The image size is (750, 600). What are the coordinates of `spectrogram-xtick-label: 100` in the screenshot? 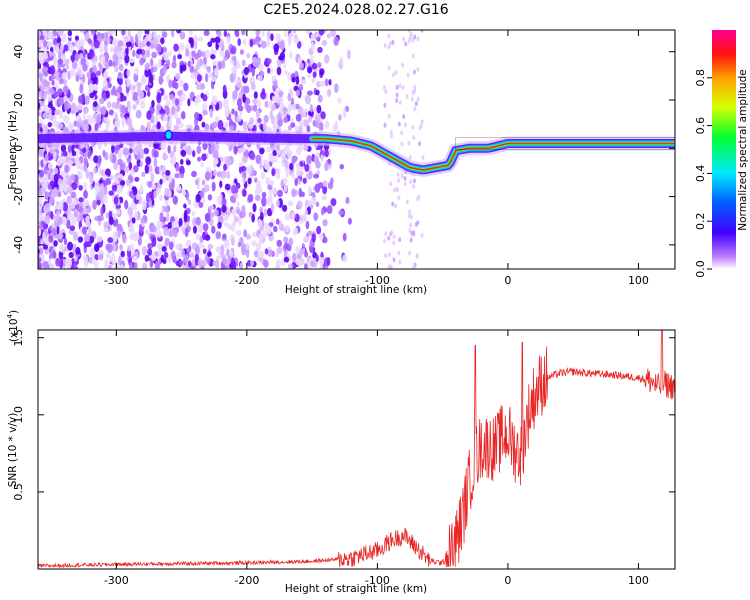 It's located at (638, 280).